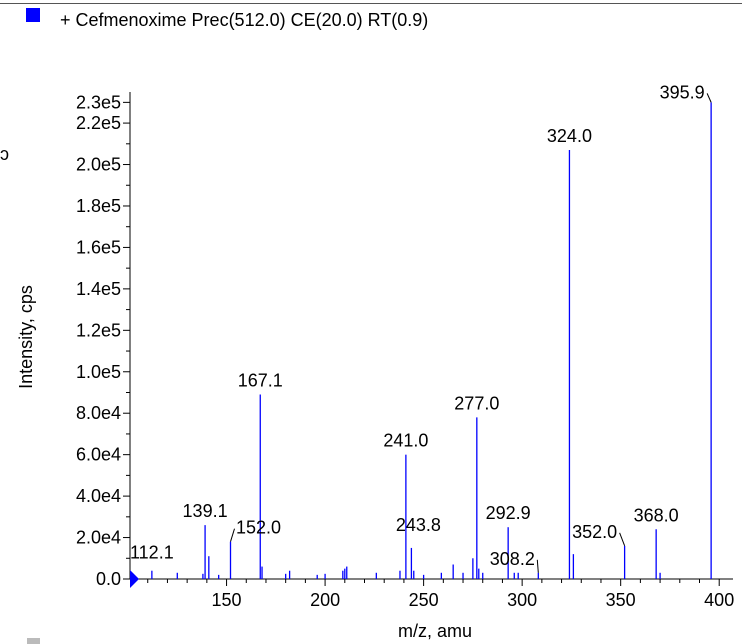  Describe the element at coordinates (98, 413) in the screenshot. I see `y-tick-label: 8.0e4` at that location.